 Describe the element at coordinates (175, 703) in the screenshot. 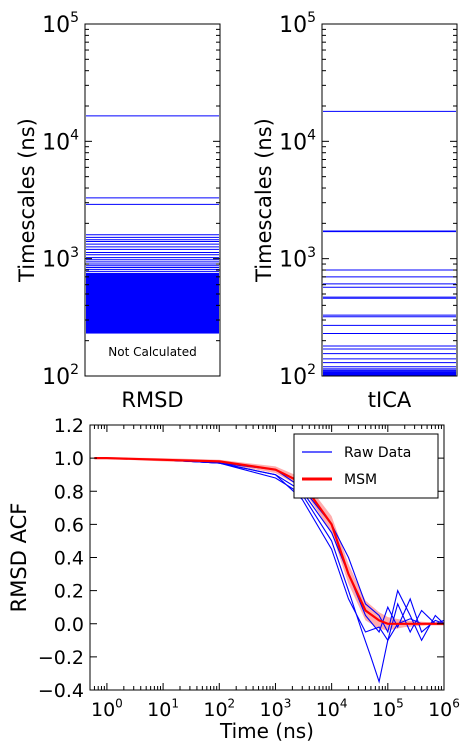

I see `x-tick-label-exponent: 1` at that location.